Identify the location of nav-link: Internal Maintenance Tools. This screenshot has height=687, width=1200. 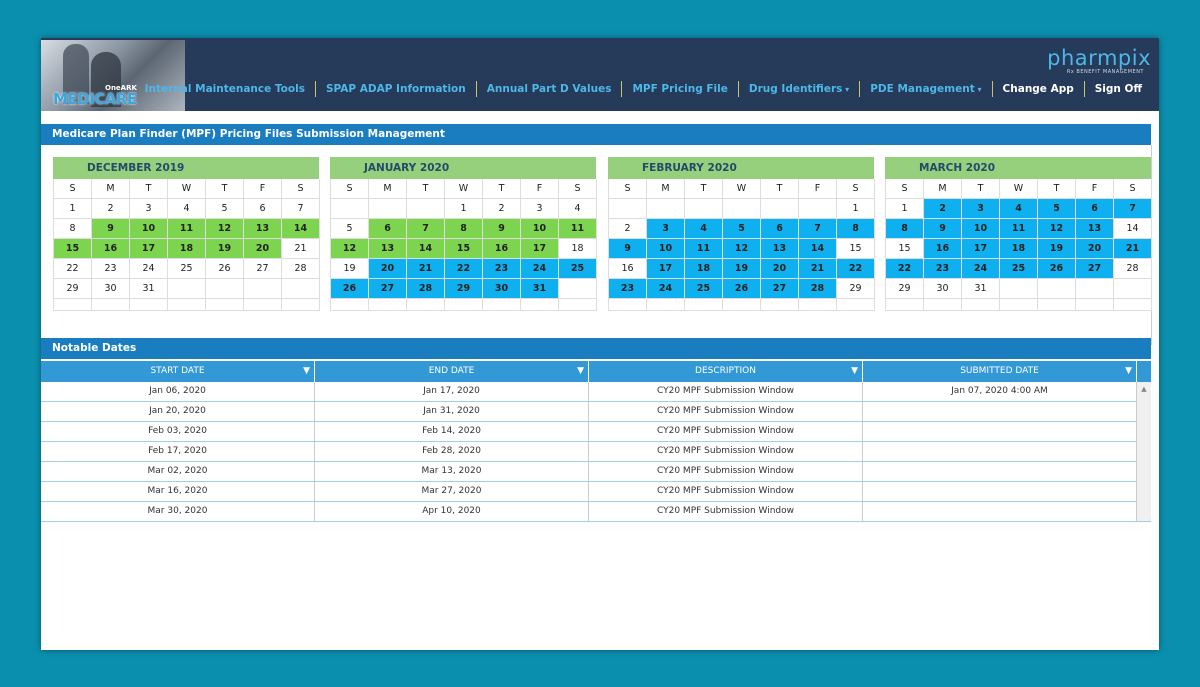
(224, 89).